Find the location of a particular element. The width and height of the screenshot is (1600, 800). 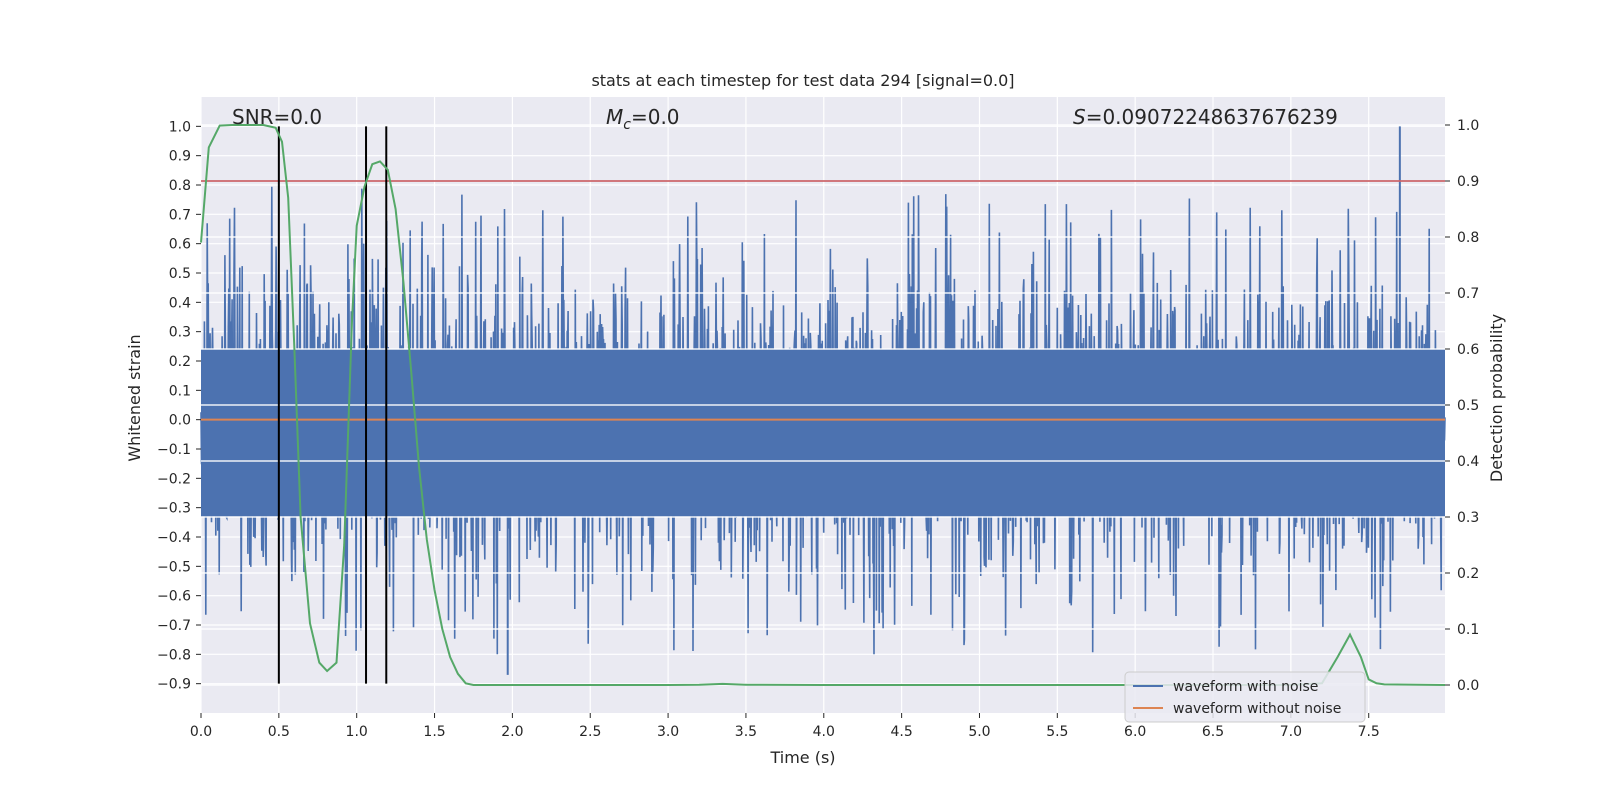

y-tick-label: 1.0 is located at coordinates (180, 127).